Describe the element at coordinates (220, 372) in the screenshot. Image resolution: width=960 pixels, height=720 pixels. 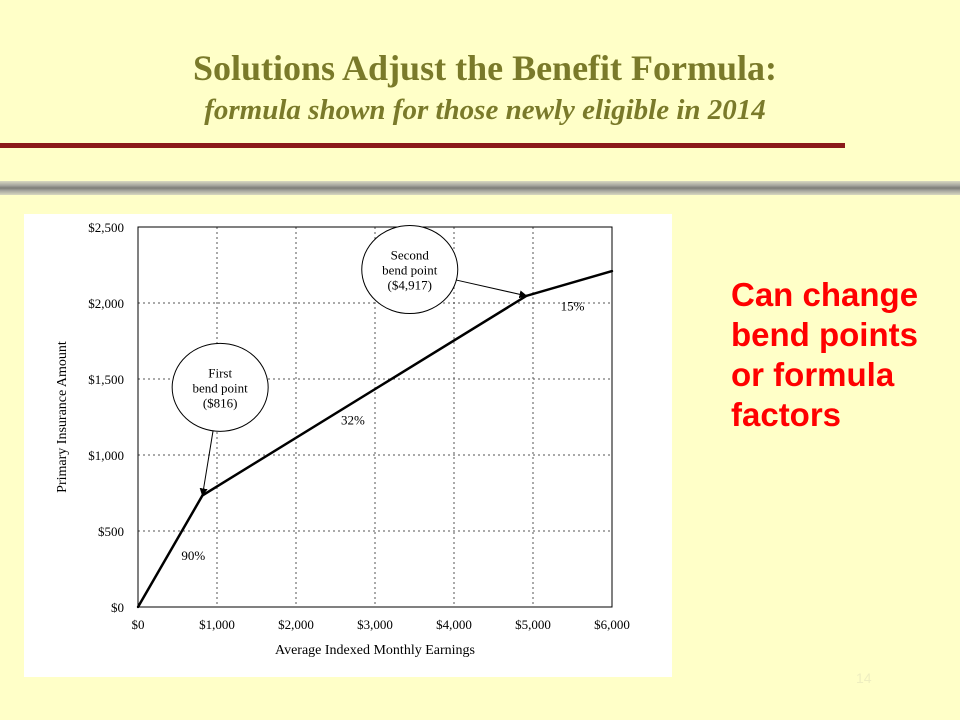
I see `callout-text: First` at that location.